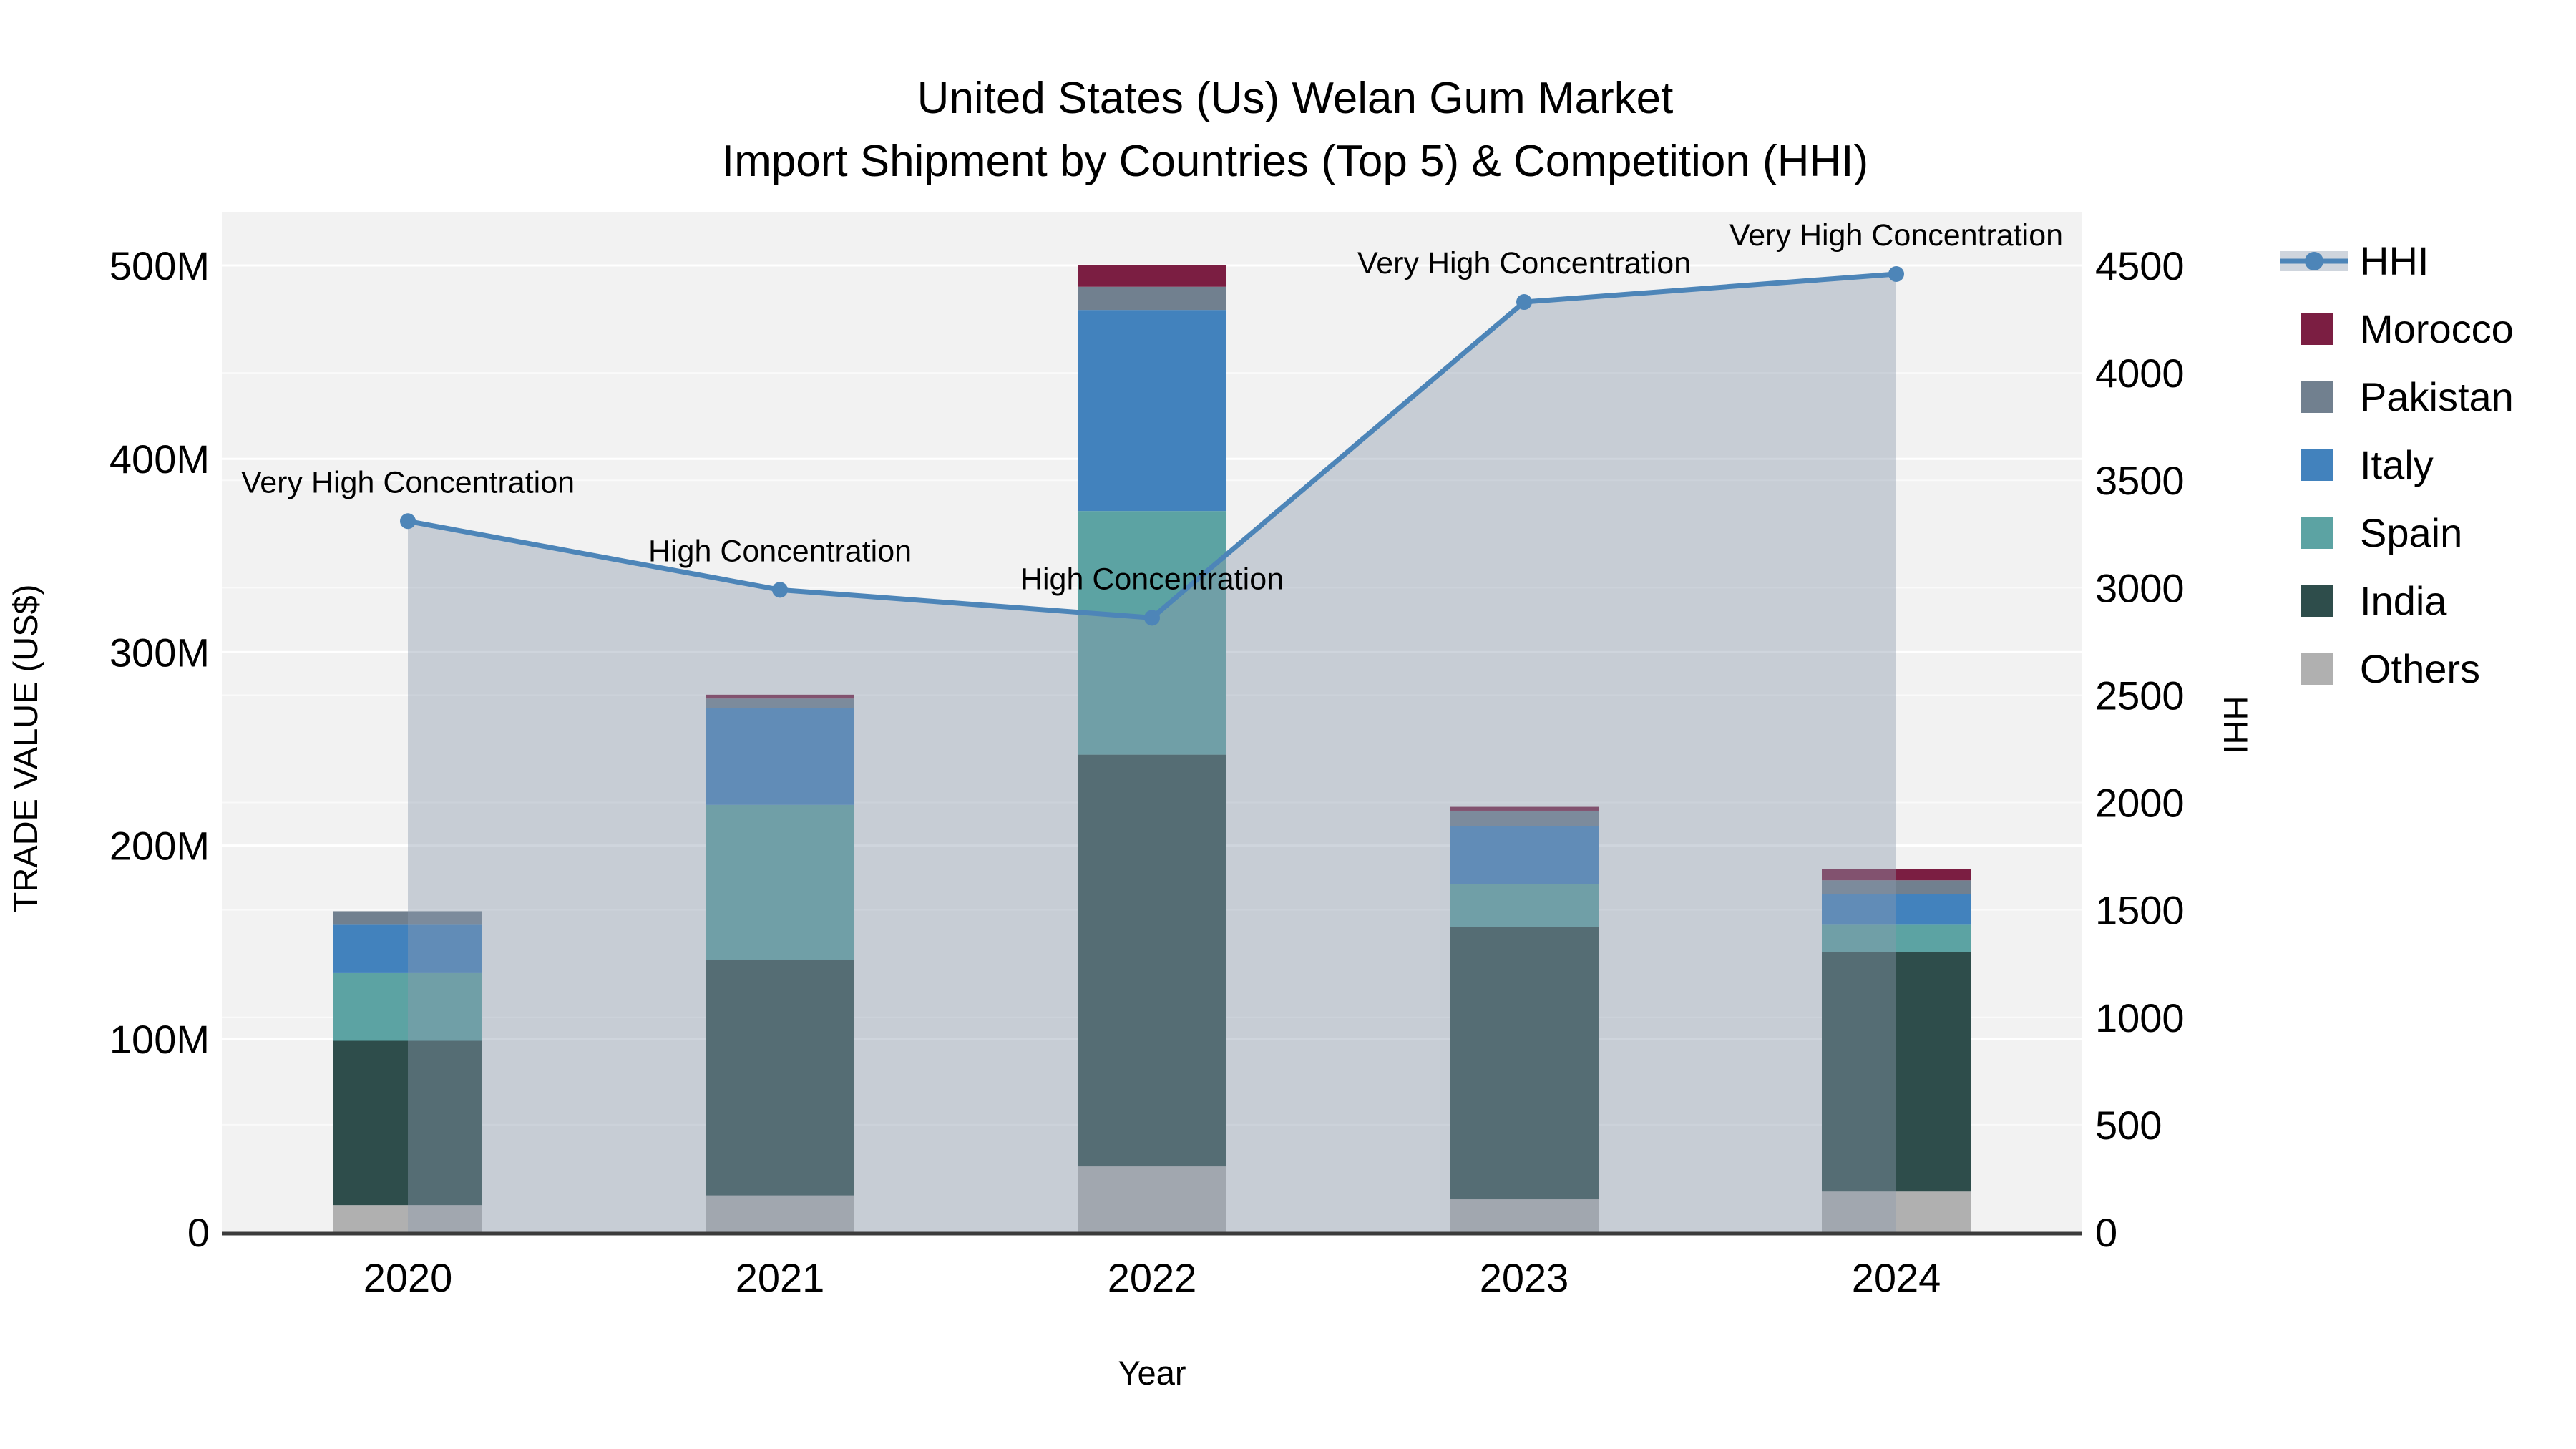  I want to click on bar-segment-morocco-2022, so click(1152, 276).